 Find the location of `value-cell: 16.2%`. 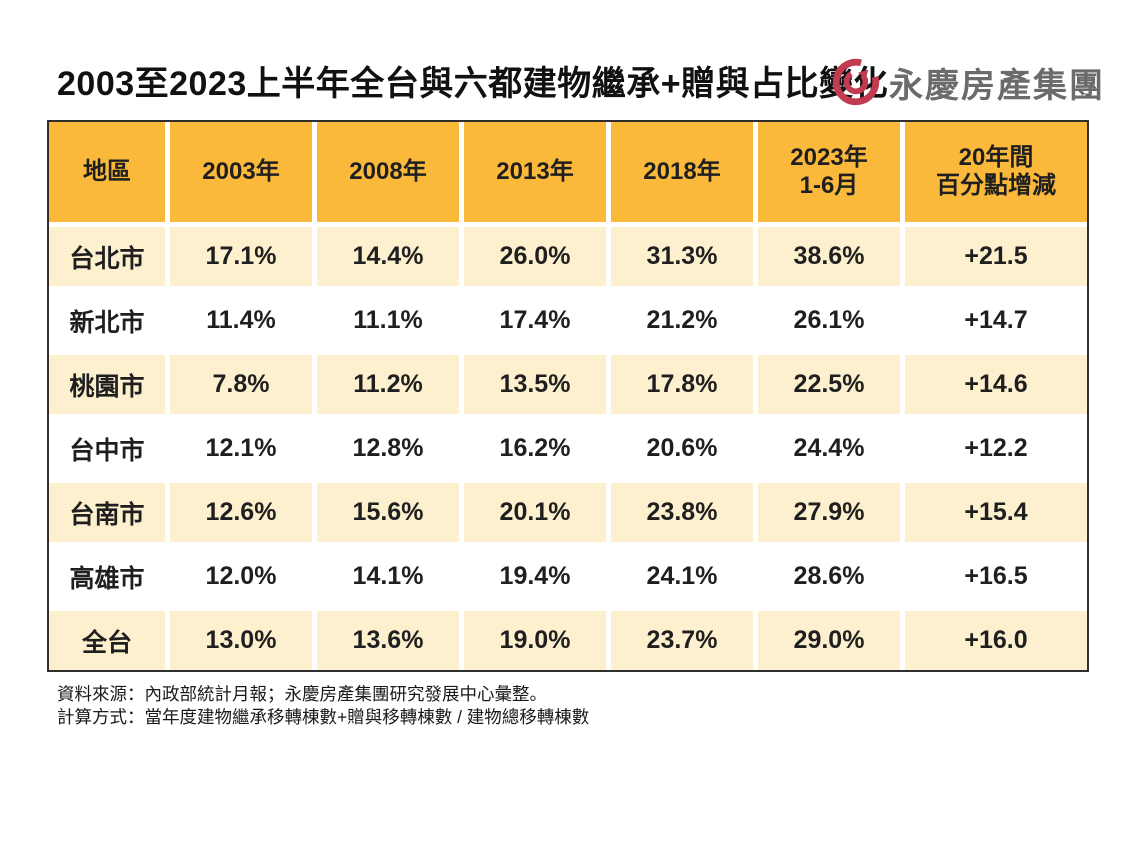

value-cell: 16.2% is located at coordinates (535, 448).